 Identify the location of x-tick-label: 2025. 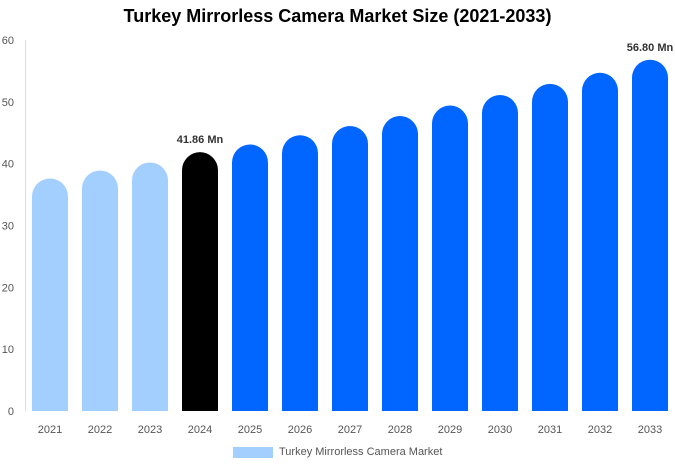
(250, 430).